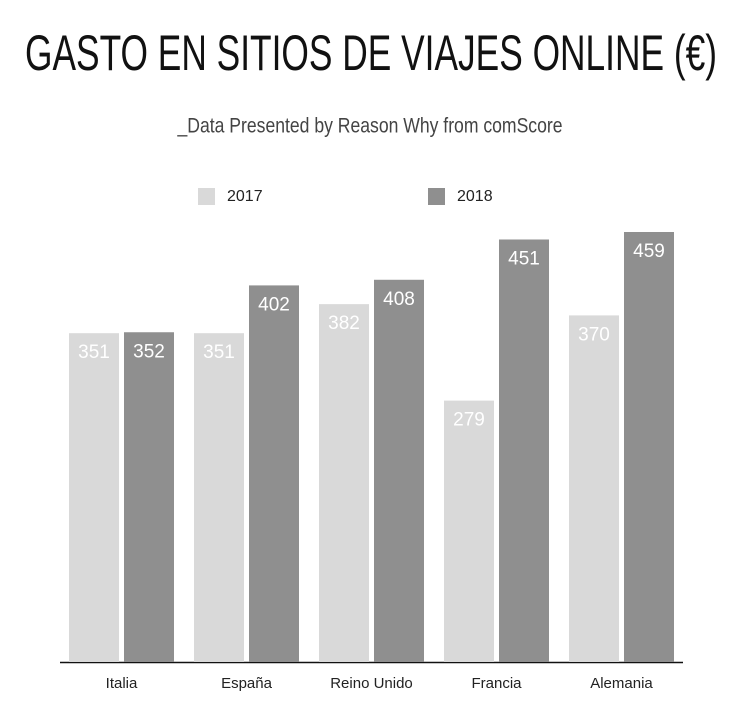  I want to click on value-label: 451, so click(524, 259).